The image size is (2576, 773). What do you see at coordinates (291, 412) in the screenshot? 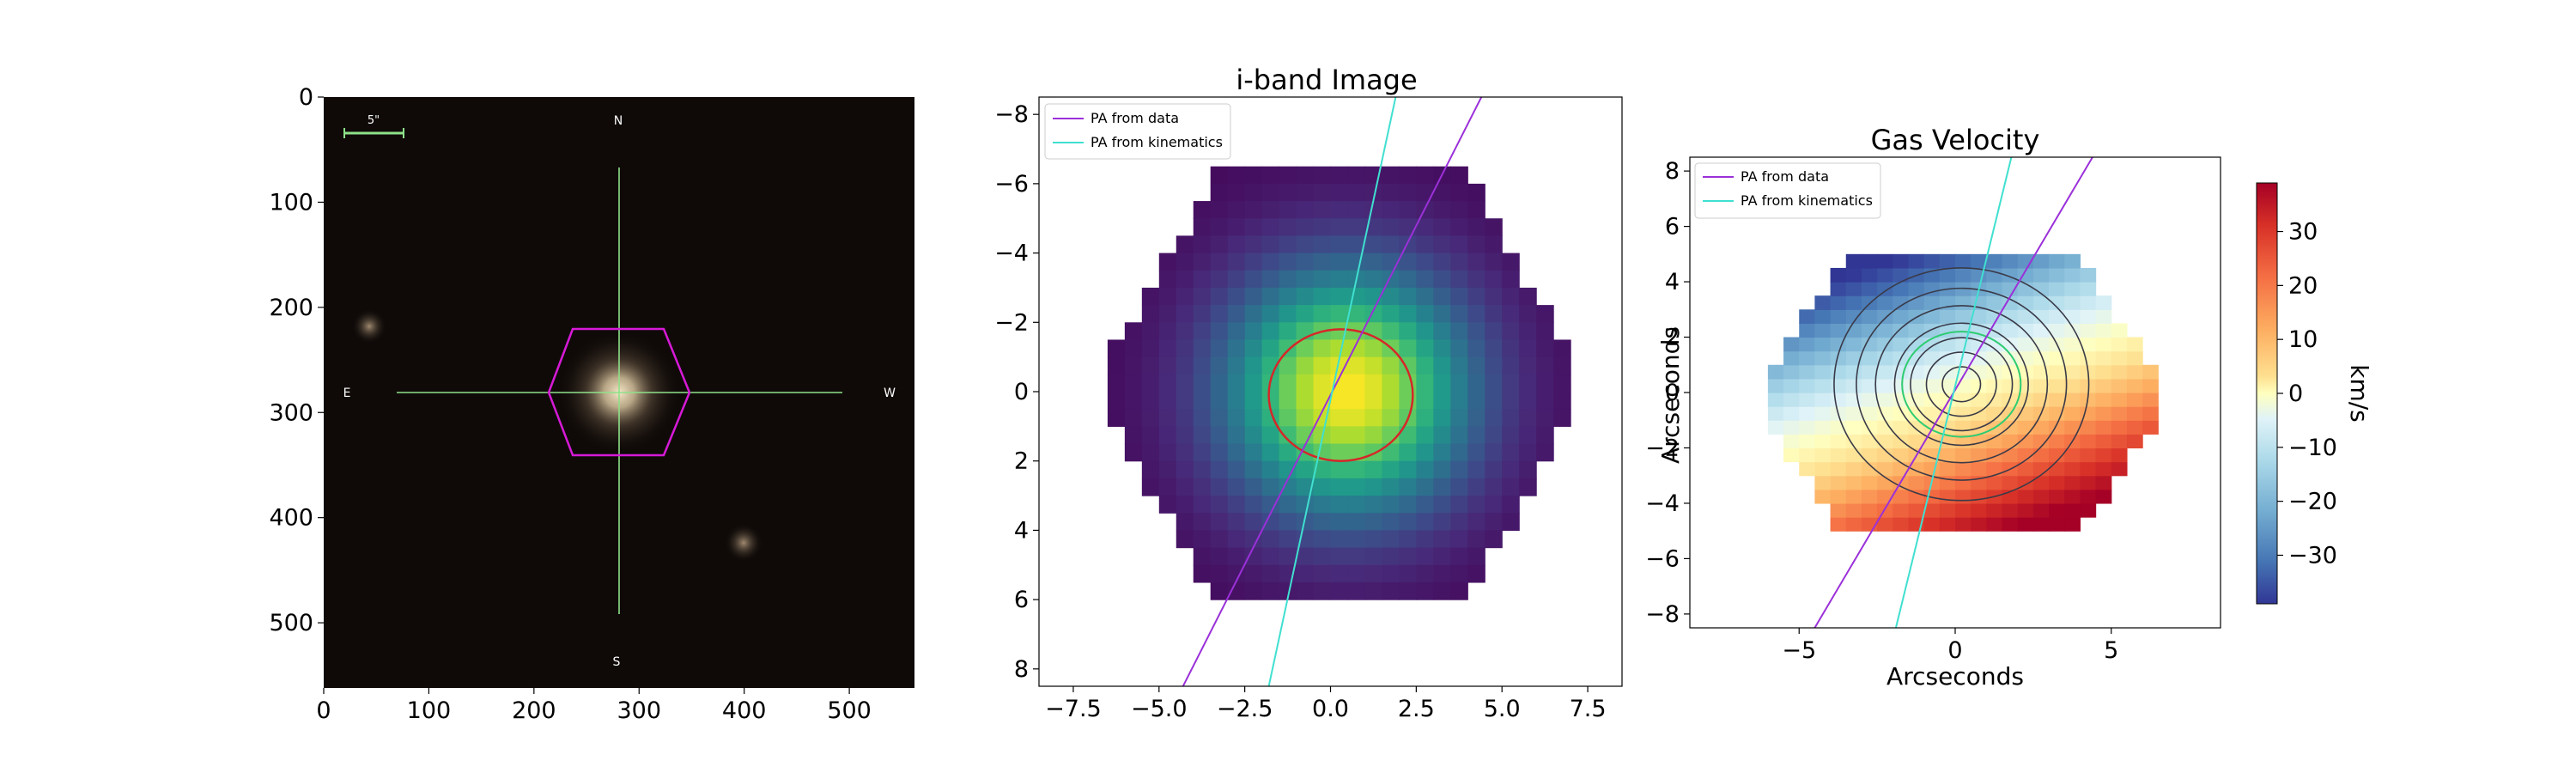
I see `y-tick-label: 300` at bounding box center [291, 412].